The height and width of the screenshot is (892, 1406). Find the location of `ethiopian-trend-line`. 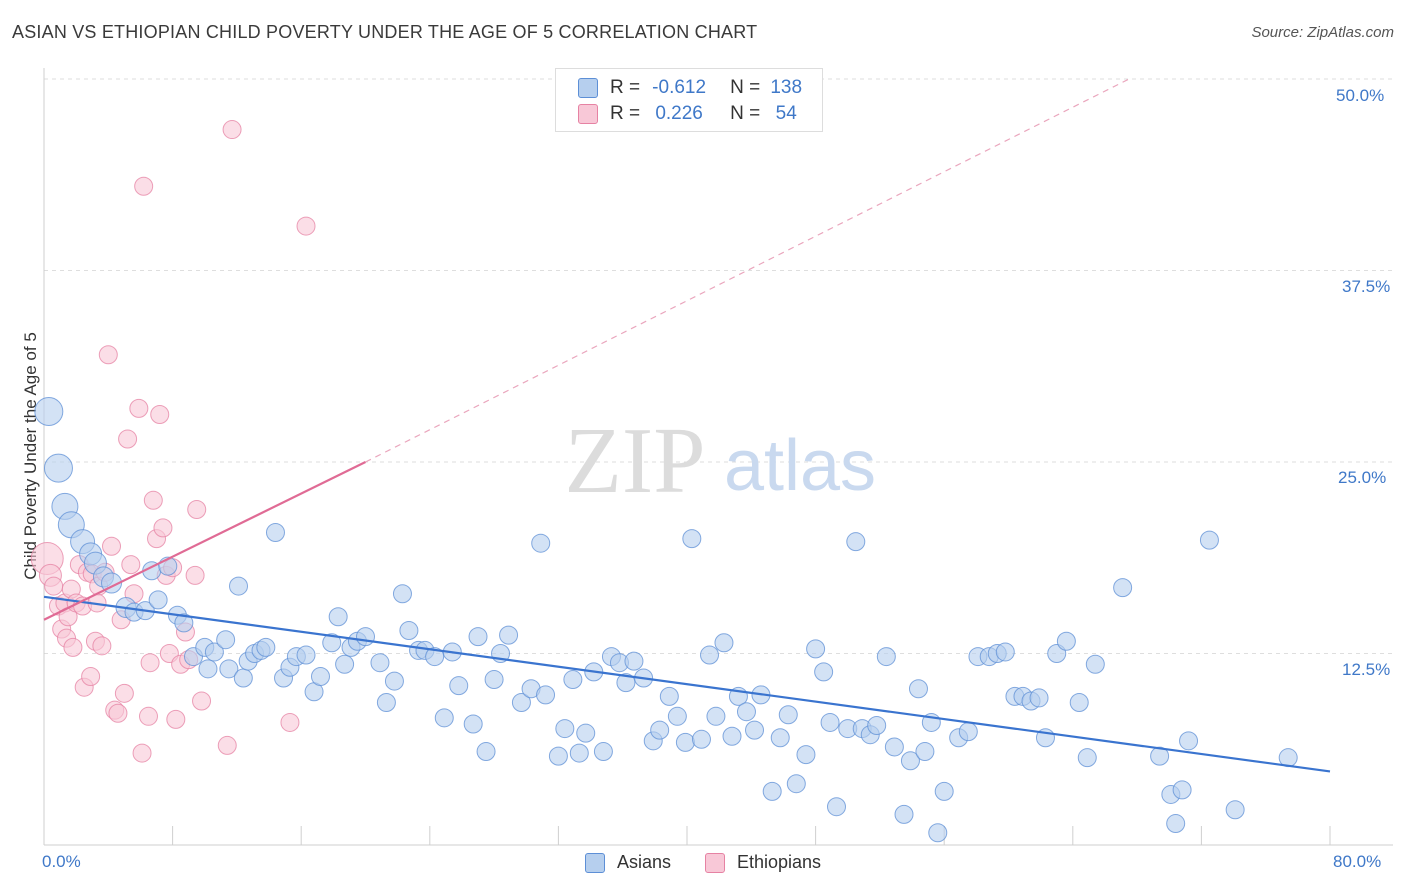

ethiopian-trend-line is located at coordinates (204, 541).